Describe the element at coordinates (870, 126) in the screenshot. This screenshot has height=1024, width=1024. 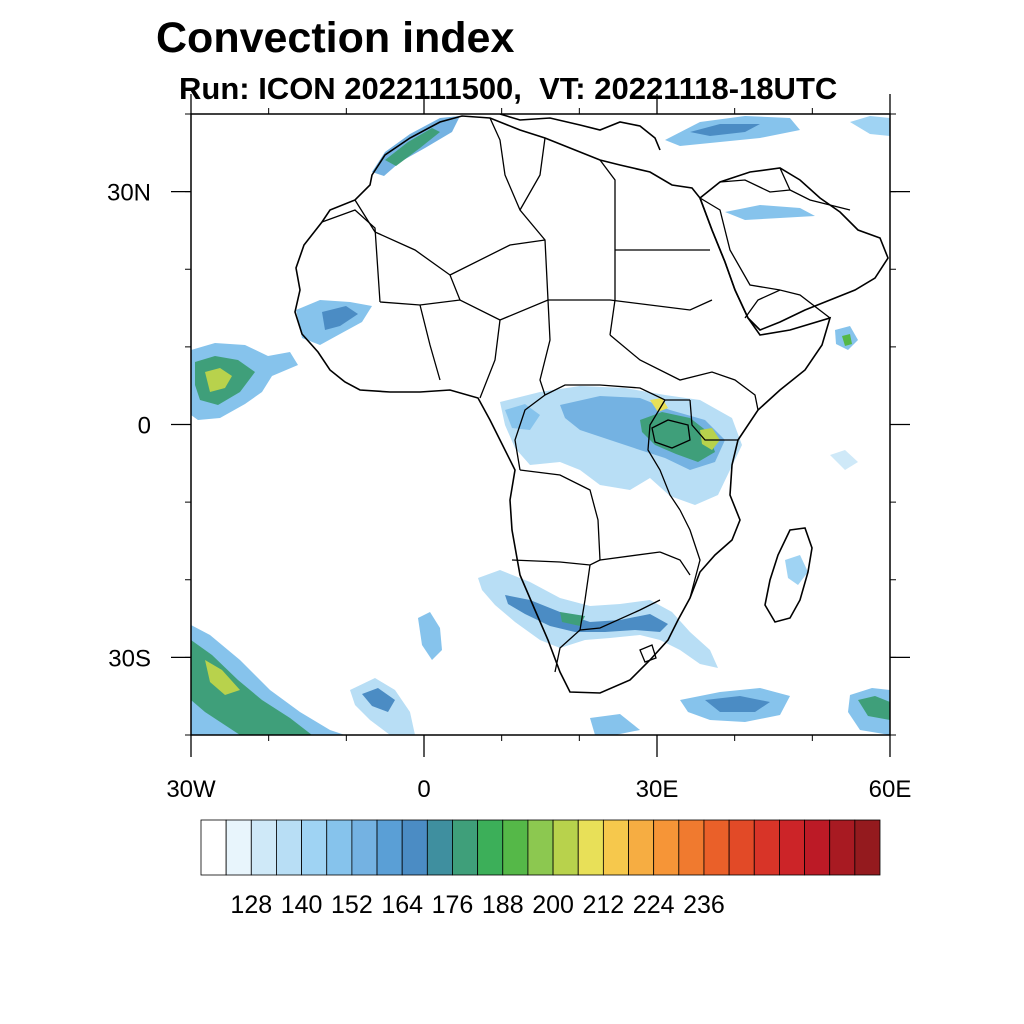
I see `convection-cell-blacksea` at that location.